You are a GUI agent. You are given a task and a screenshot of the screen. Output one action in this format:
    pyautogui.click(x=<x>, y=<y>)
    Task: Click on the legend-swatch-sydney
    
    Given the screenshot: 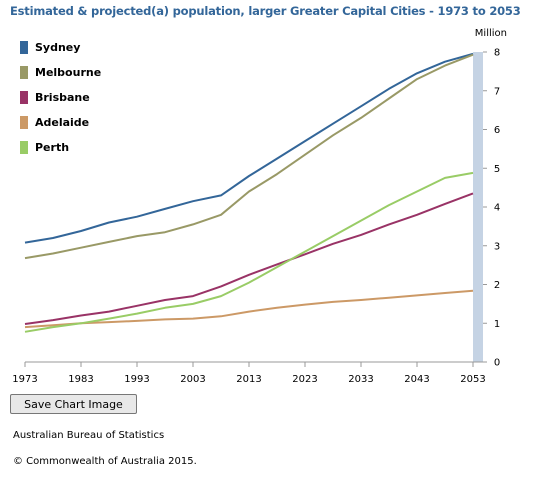 What is the action you would take?
    pyautogui.click(x=24, y=47)
    